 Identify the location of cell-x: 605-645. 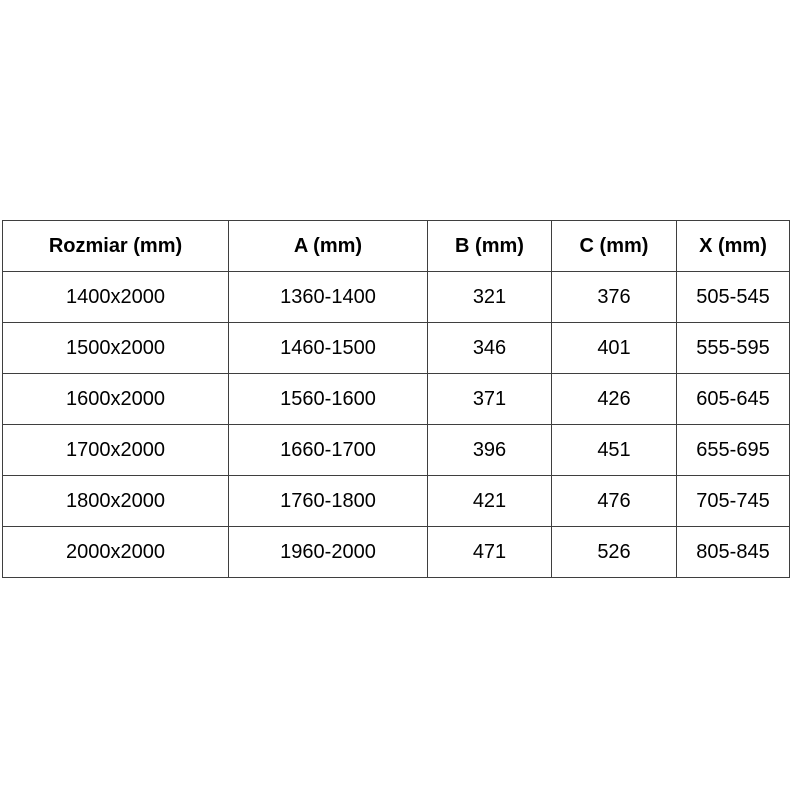
(733, 399).